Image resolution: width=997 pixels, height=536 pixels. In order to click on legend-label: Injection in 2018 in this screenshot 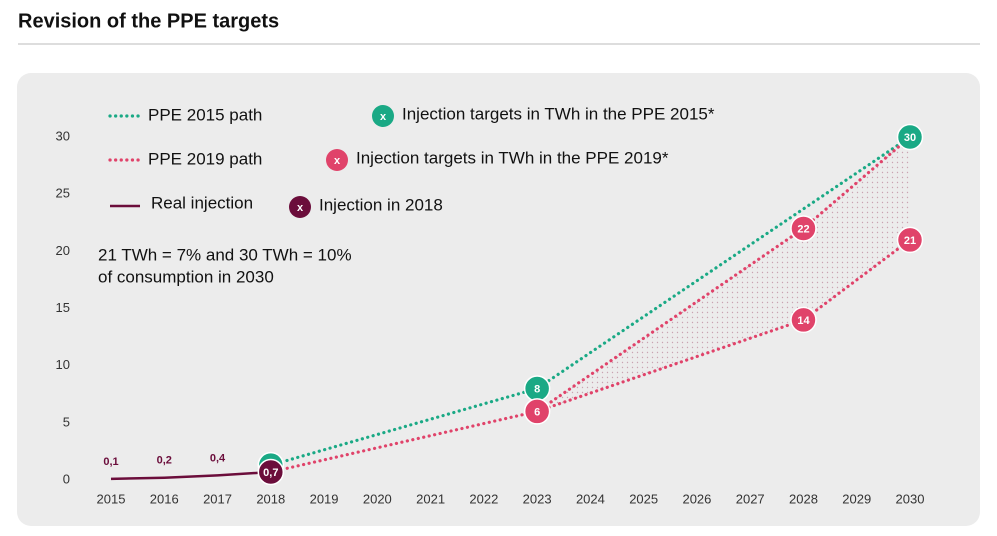, I will do `click(381, 204)`.